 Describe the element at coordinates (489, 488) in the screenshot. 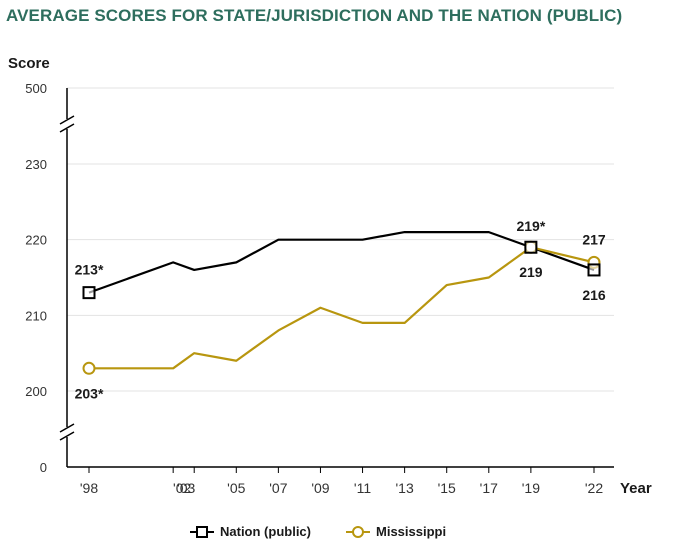

I see `x-tick-label: '17` at that location.